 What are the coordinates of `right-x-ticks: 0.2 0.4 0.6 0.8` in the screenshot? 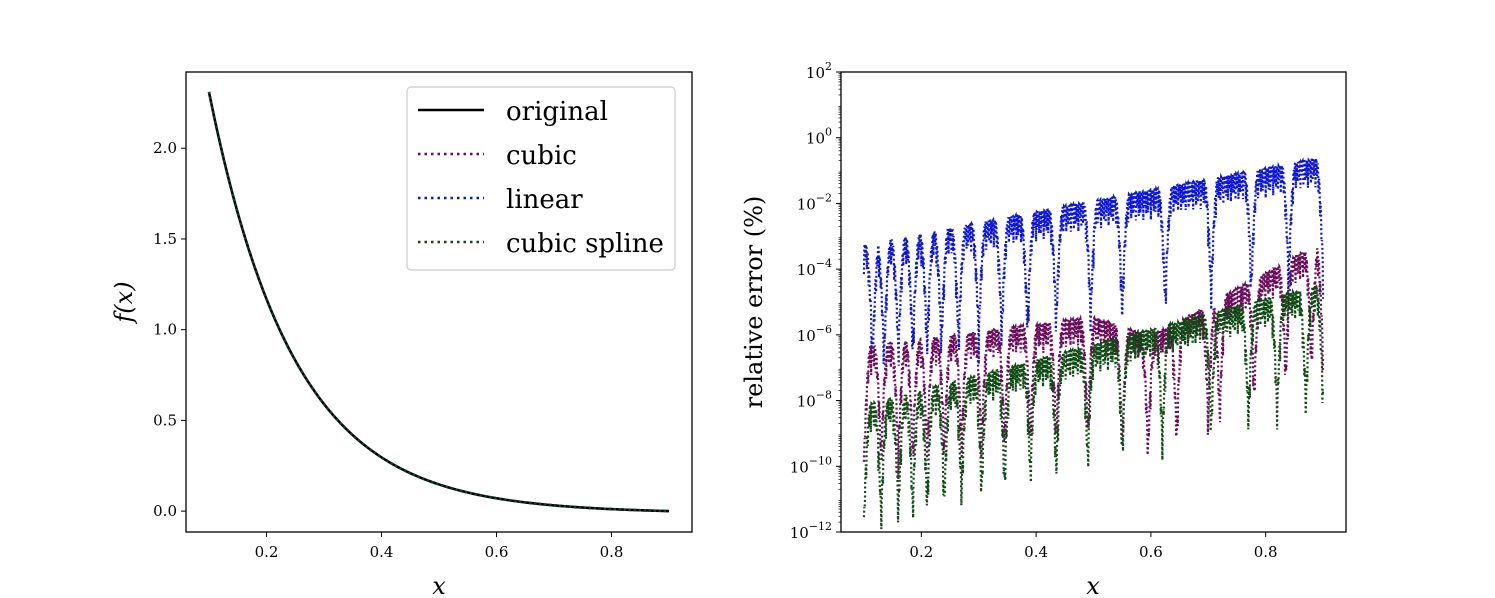 It's located at (1093, 546).